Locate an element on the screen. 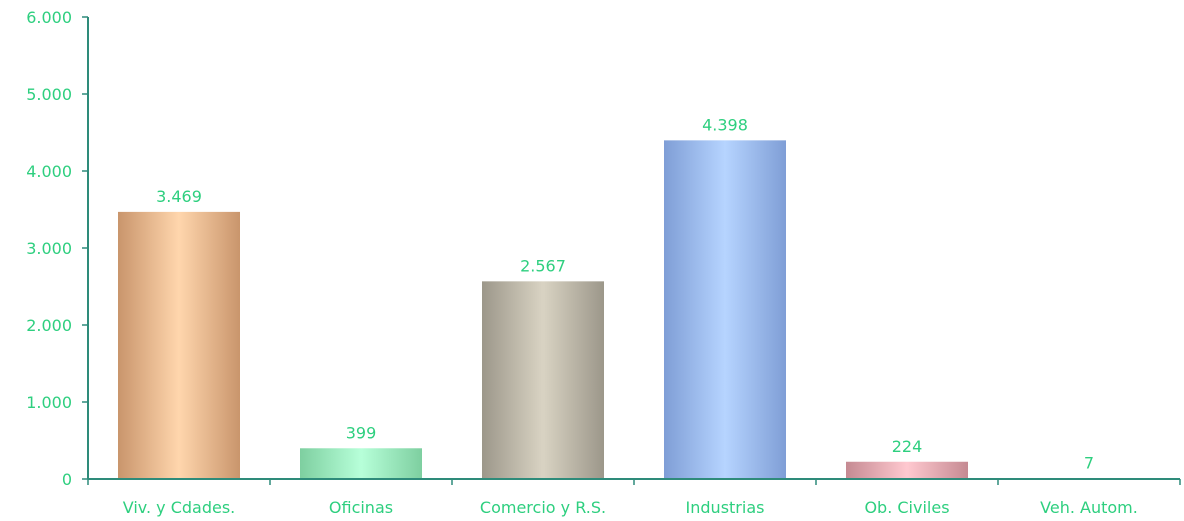  x-tick-label: Ob. Civiles is located at coordinates (906, 507).